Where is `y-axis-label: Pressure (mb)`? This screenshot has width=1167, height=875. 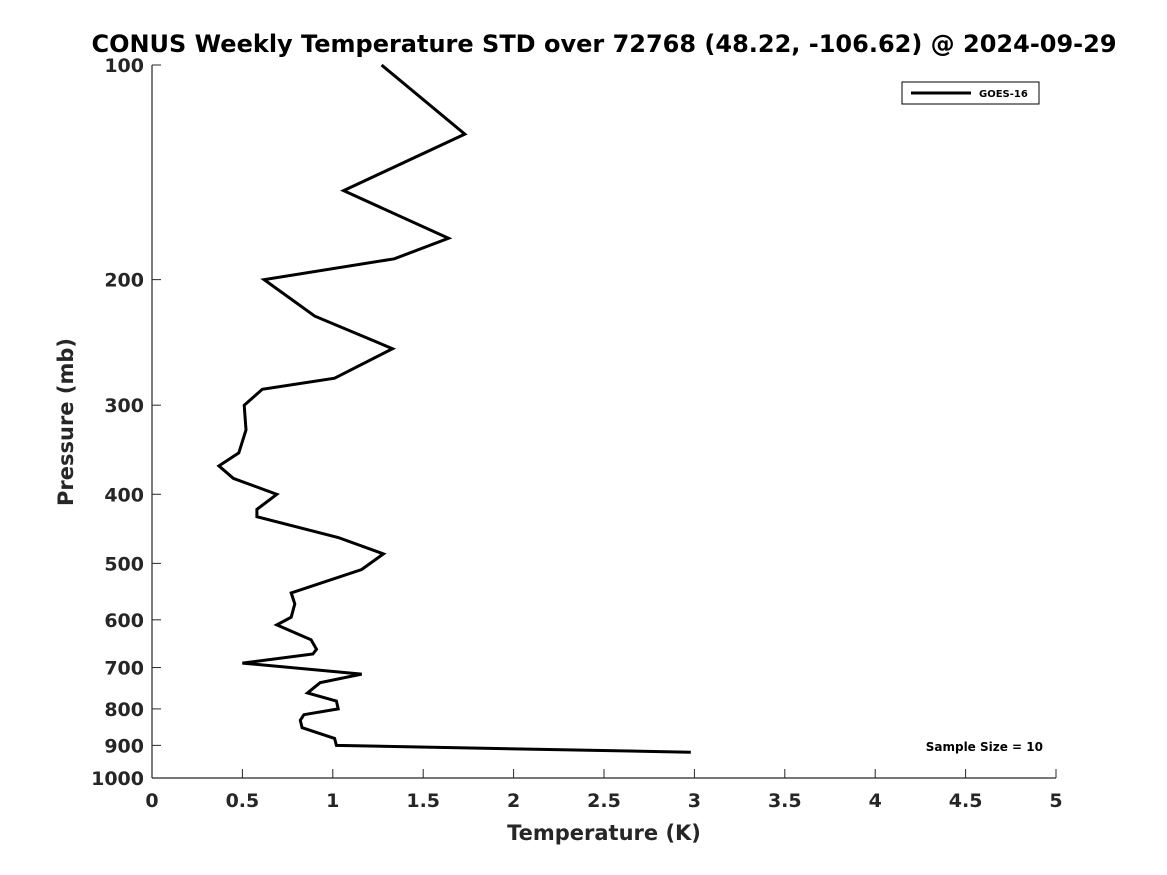 y-axis-label: Pressure (mb) is located at coordinates (66, 422).